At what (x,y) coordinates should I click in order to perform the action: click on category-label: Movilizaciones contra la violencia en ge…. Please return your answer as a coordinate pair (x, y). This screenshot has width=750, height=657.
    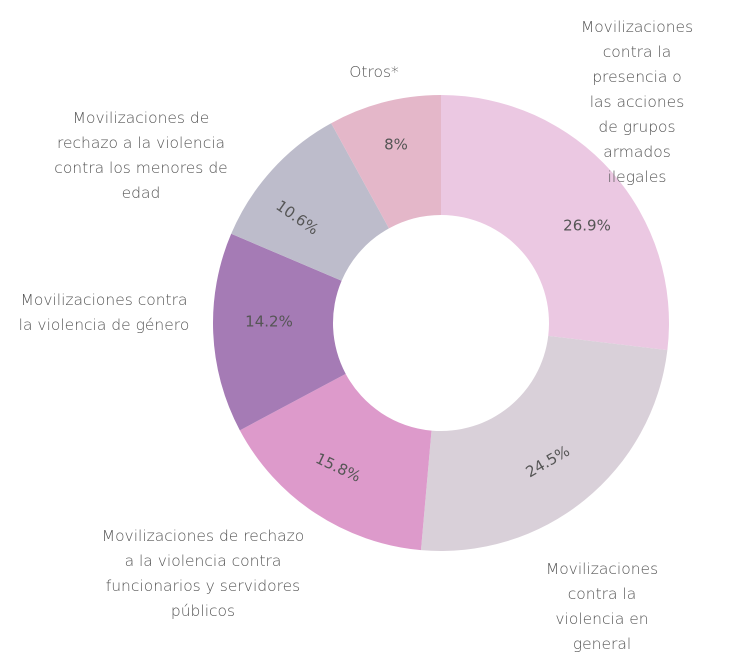
    Looking at the image, I should click on (602, 606).